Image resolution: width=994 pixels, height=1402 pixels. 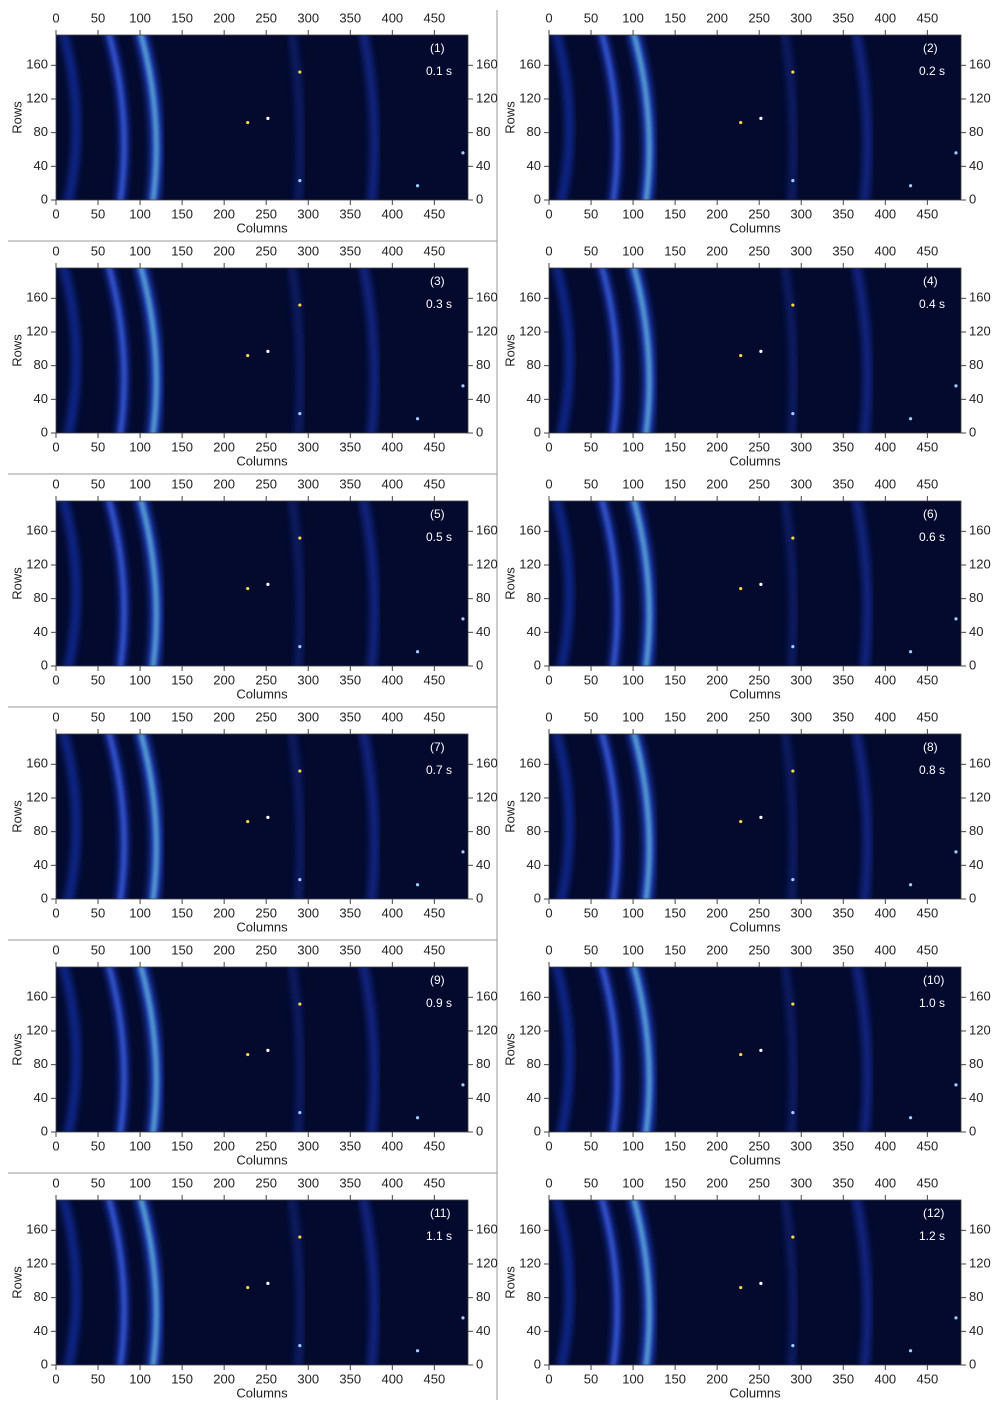 I want to click on y-tick-label: 40, so click(x=41, y=1097).